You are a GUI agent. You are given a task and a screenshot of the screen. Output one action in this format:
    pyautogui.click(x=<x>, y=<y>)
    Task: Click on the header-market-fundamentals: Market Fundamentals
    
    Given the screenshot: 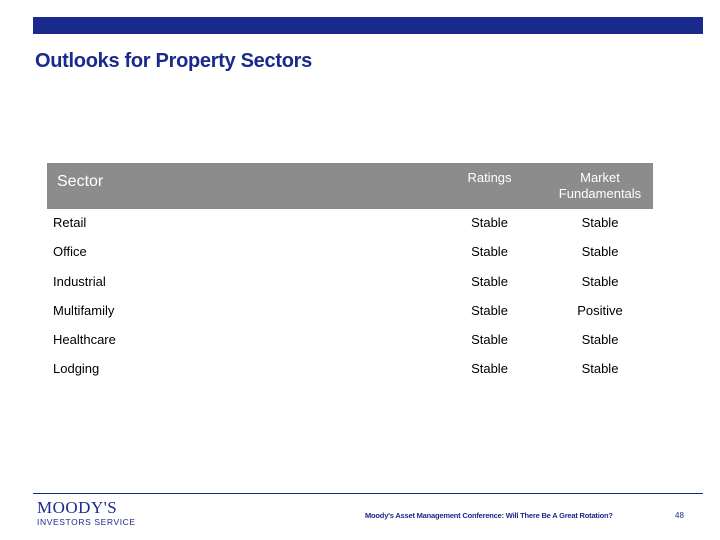 What is the action you would take?
    pyautogui.click(x=600, y=186)
    